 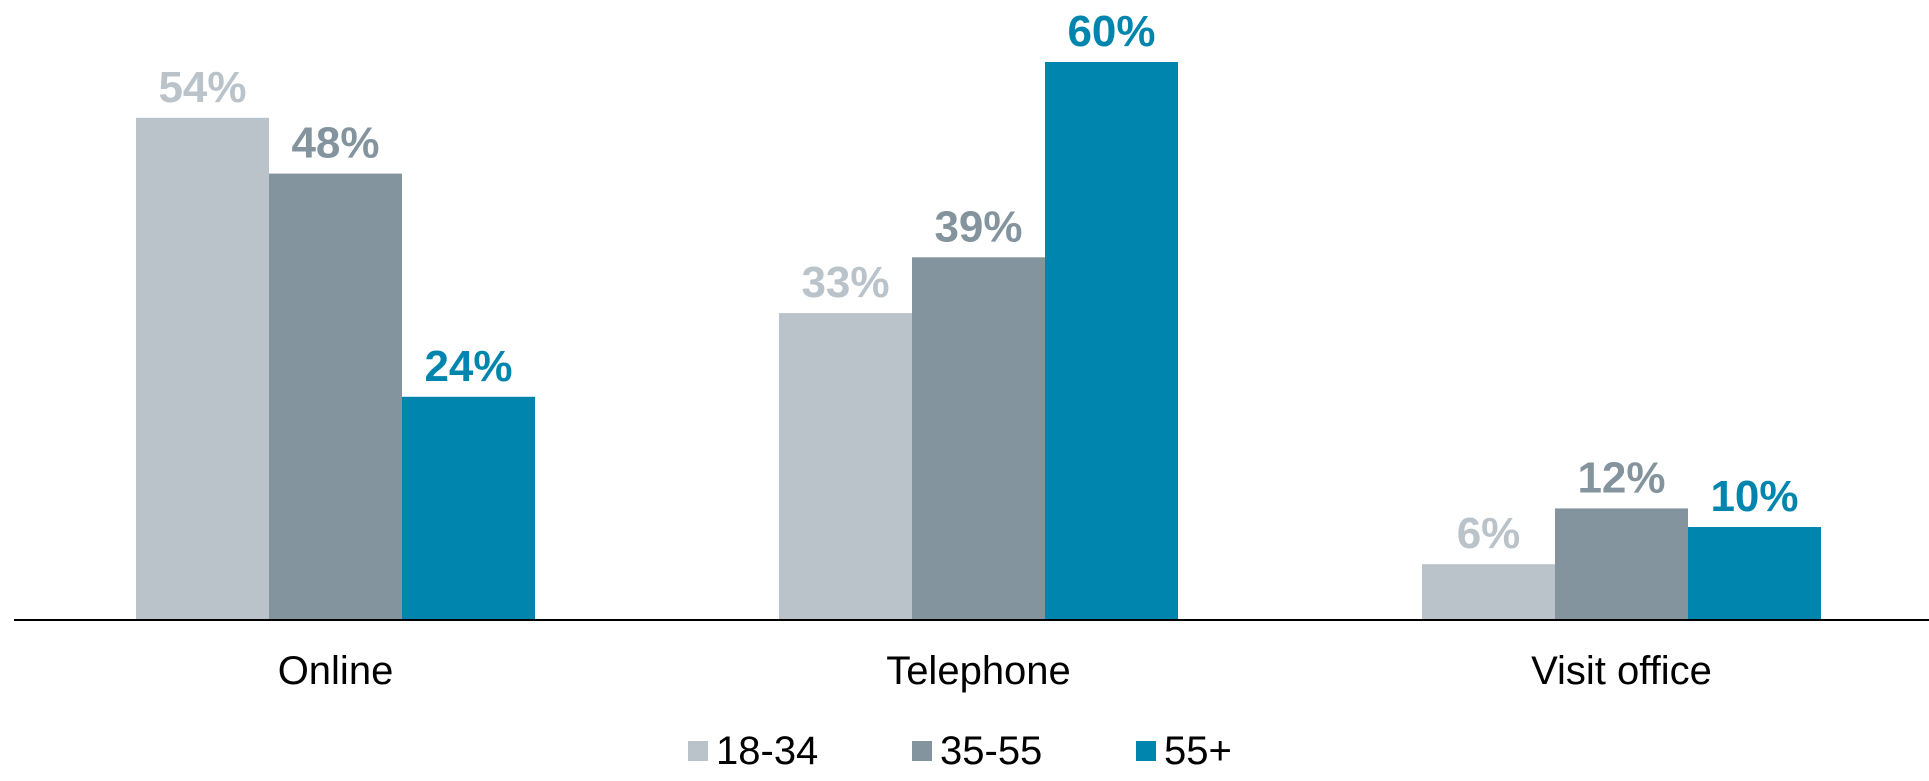 What do you see at coordinates (335, 143) in the screenshot?
I see `value-label-online-35-55: 48%` at bounding box center [335, 143].